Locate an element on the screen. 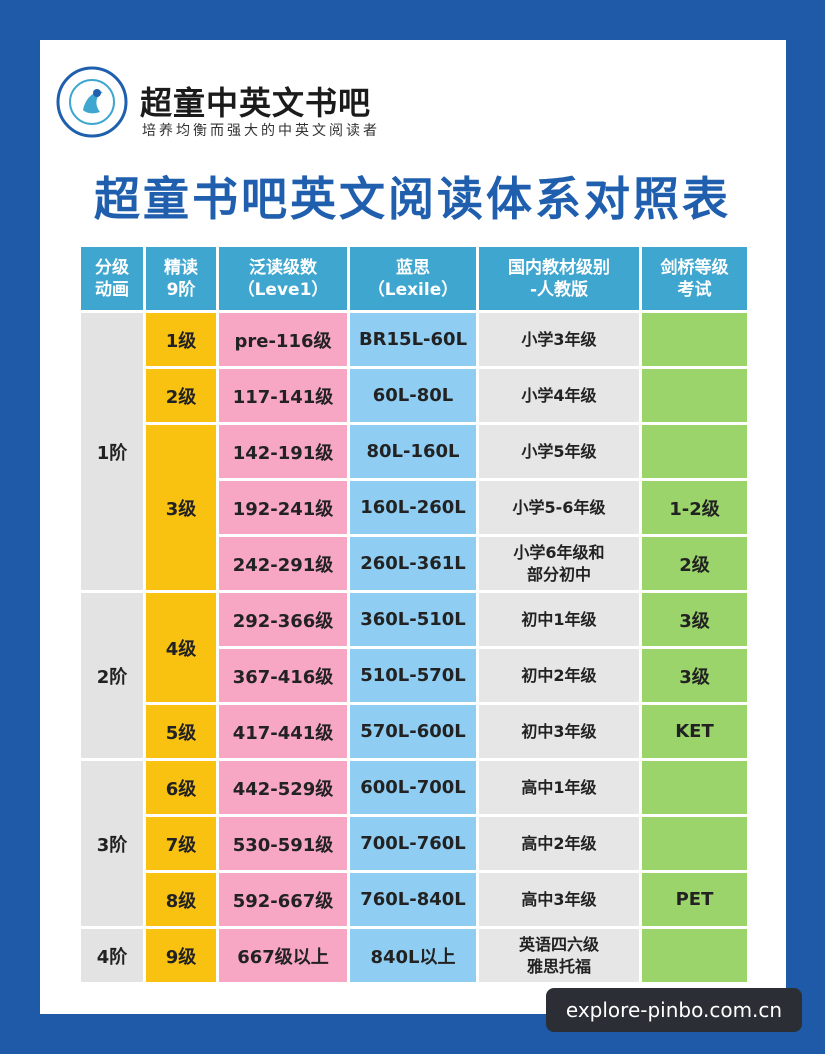  header-stage: 分级 动画 is located at coordinates (112, 278).